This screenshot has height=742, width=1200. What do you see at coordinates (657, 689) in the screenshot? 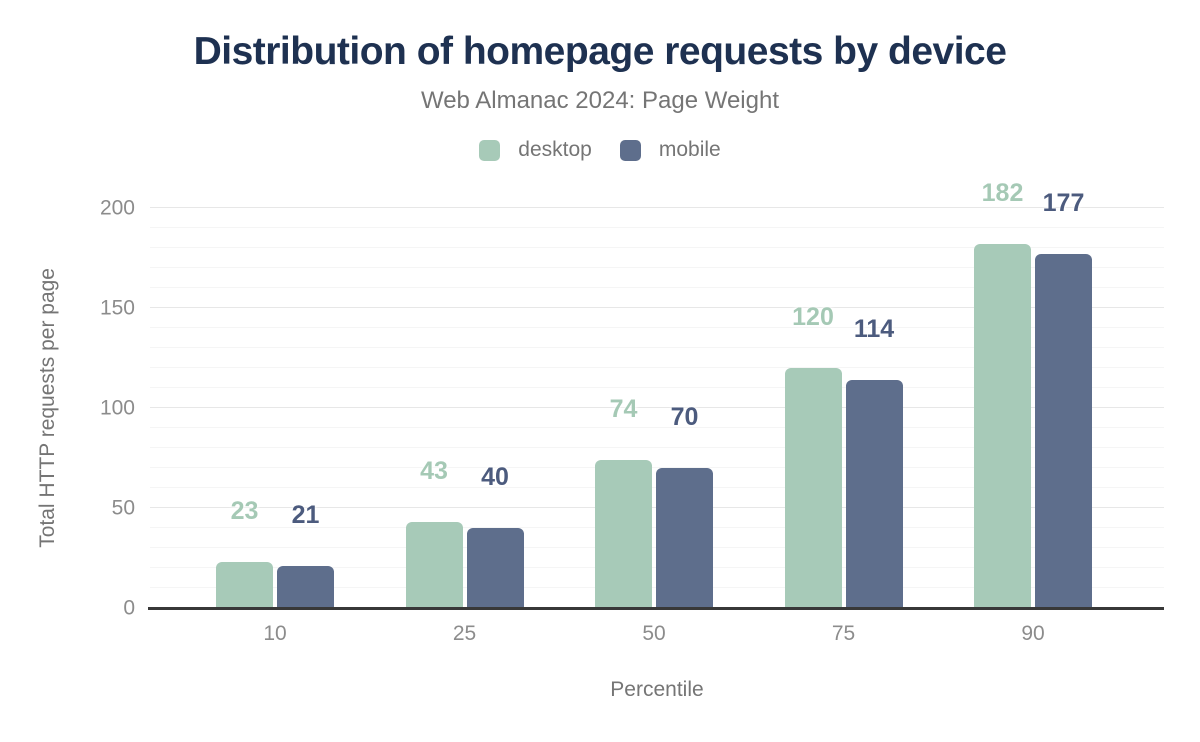
I see `x-axis-title: Percentile` at bounding box center [657, 689].